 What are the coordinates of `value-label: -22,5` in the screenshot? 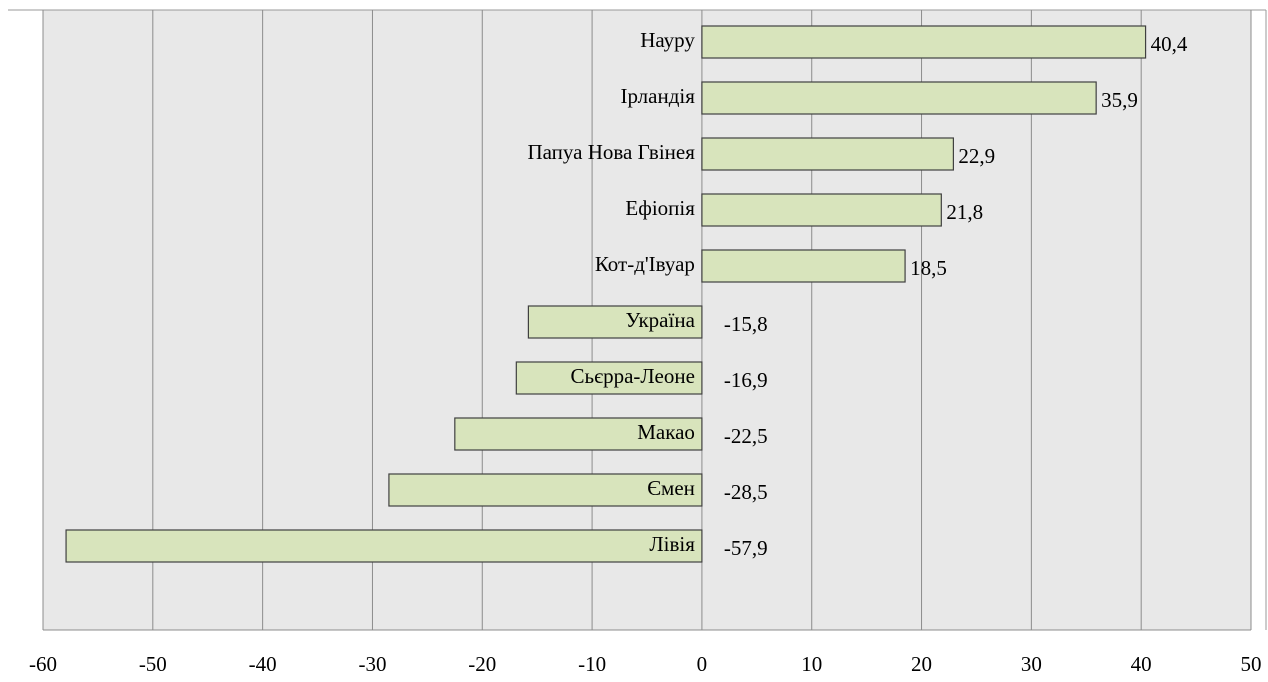 It's located at (746, 436).